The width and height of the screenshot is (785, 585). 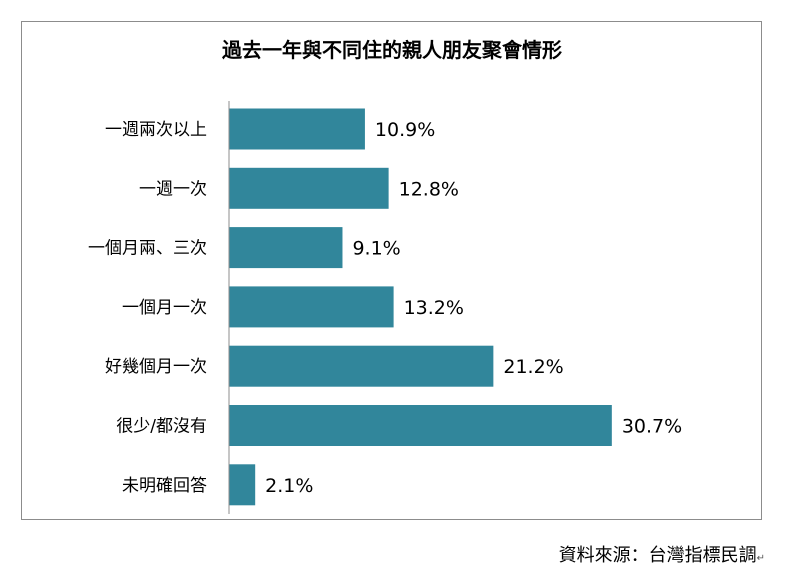 What do you see at coordinates (429, 189) in the screenshot?
I see `data-label: 12.8%` at bounding box center [429, 189].